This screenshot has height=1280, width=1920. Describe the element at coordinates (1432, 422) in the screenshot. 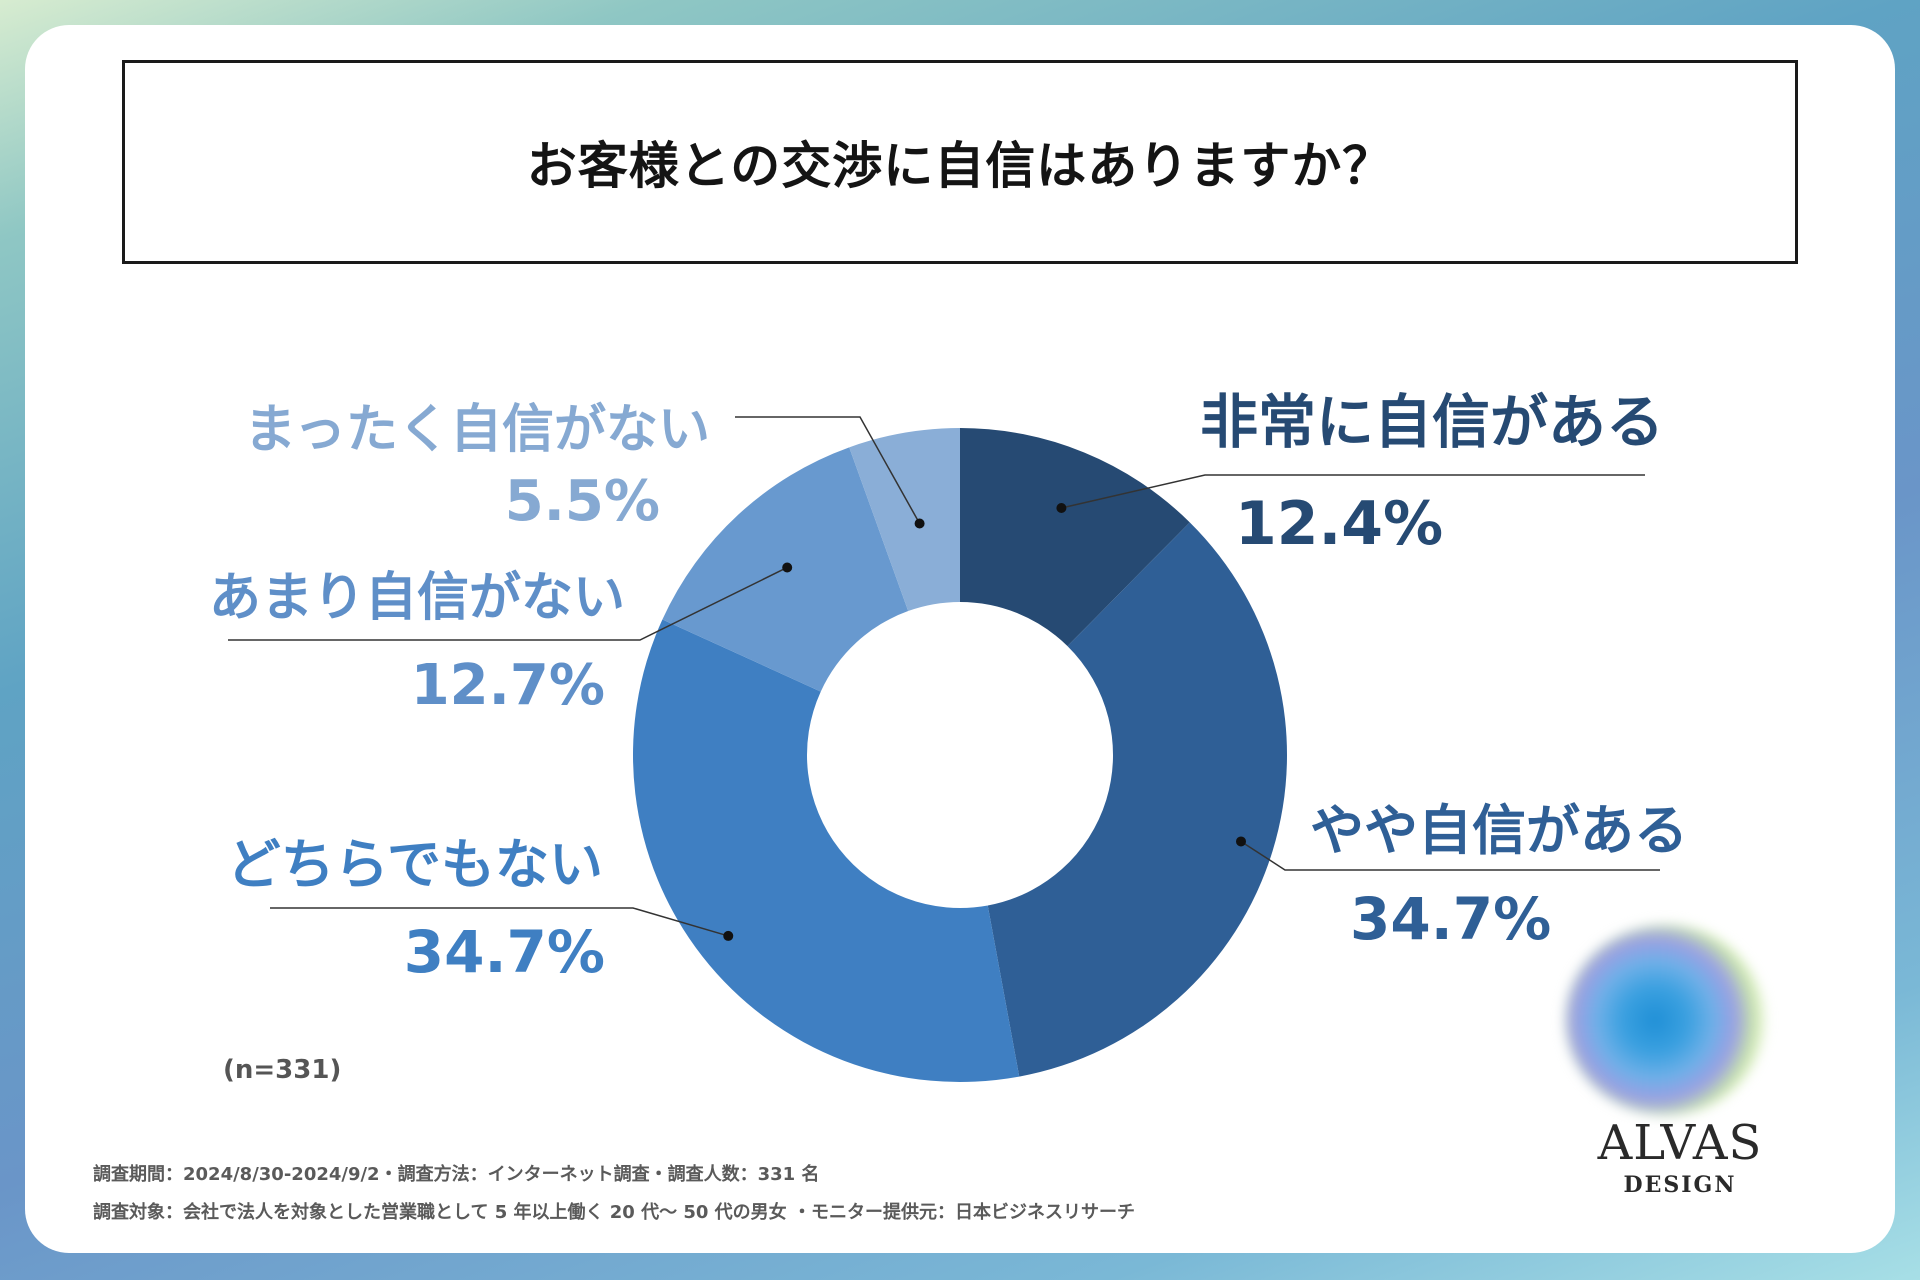

I see `category-label-1: 非常に自信がある` at that location.